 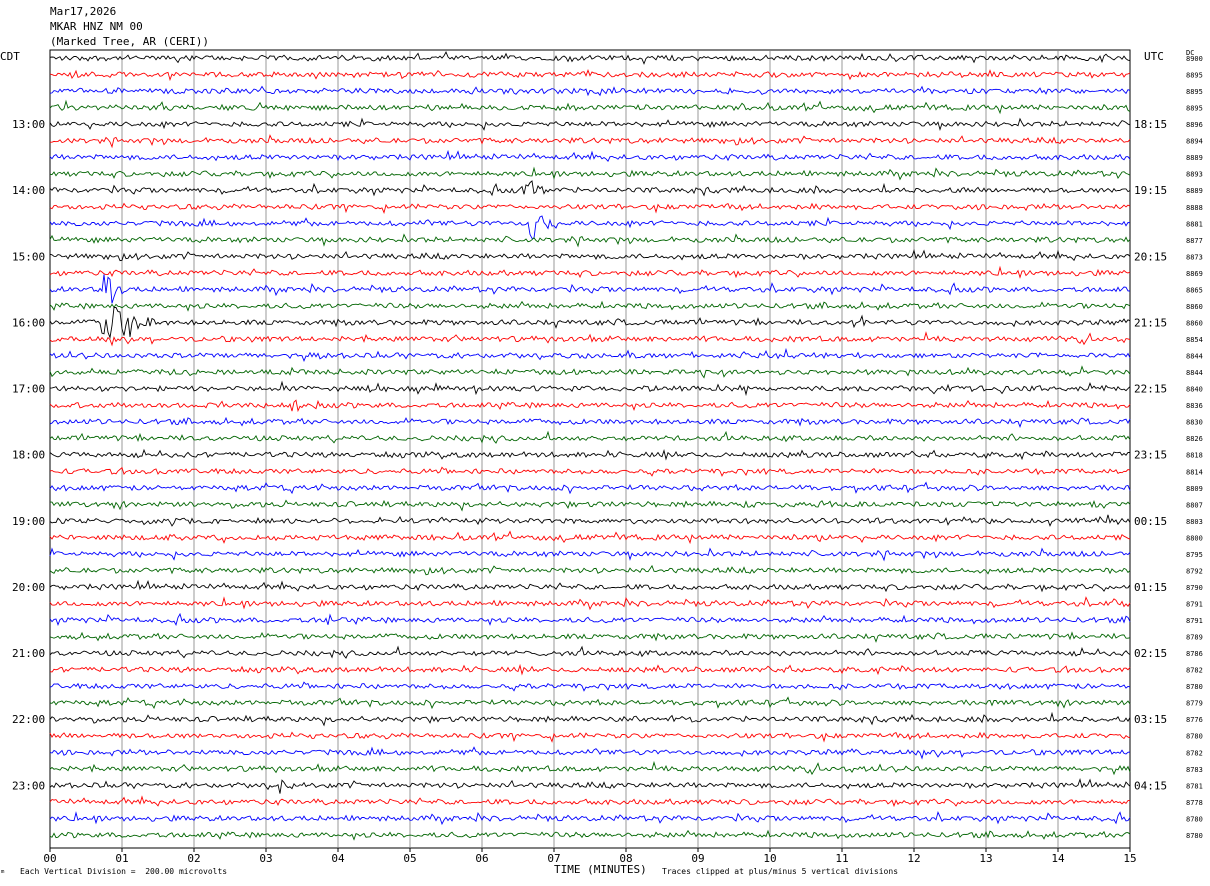 What do you see at coordinates (1150, 256) in the screenshot?
I see `right-hour-label: 20:15` at bounding box center [1150, 256].